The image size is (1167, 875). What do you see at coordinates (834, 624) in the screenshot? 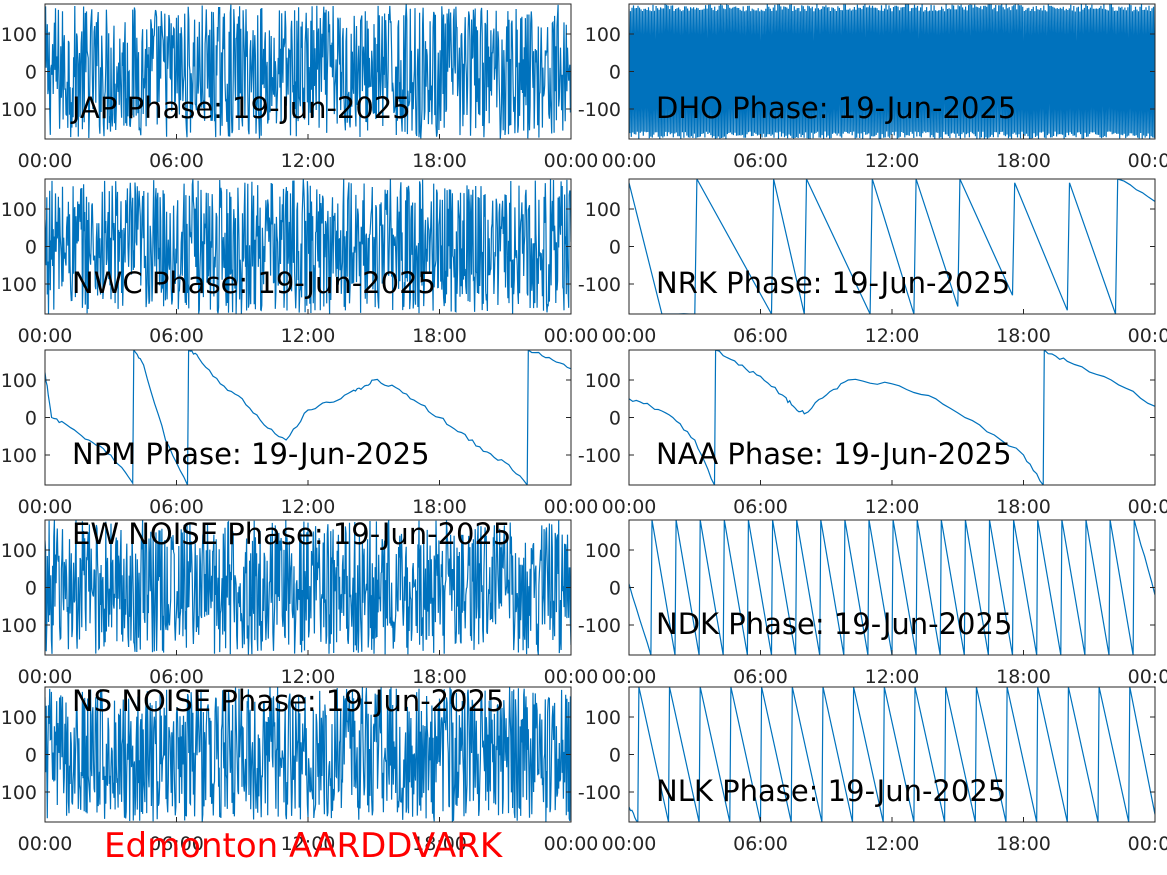
I see `panel-title: NDK Phase: 19-Jun-2025` at bounding box center [834, 624].